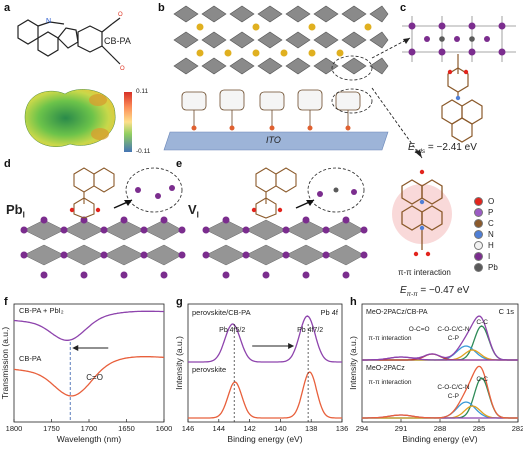 This screenshot has height=461, width=523. I want to click on legend-label: I, so click(489, 256).